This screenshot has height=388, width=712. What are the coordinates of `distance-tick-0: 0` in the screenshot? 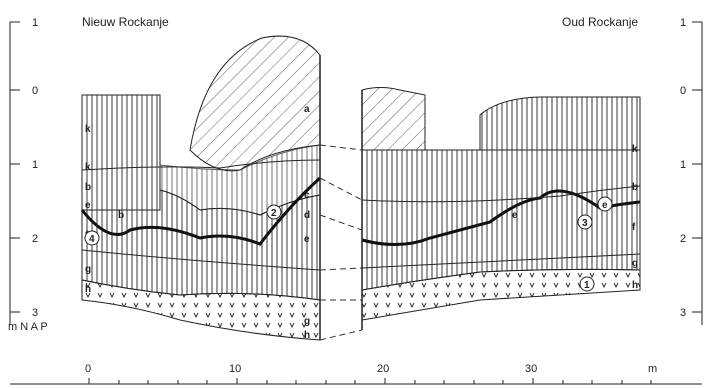 It's located at (88, 369).